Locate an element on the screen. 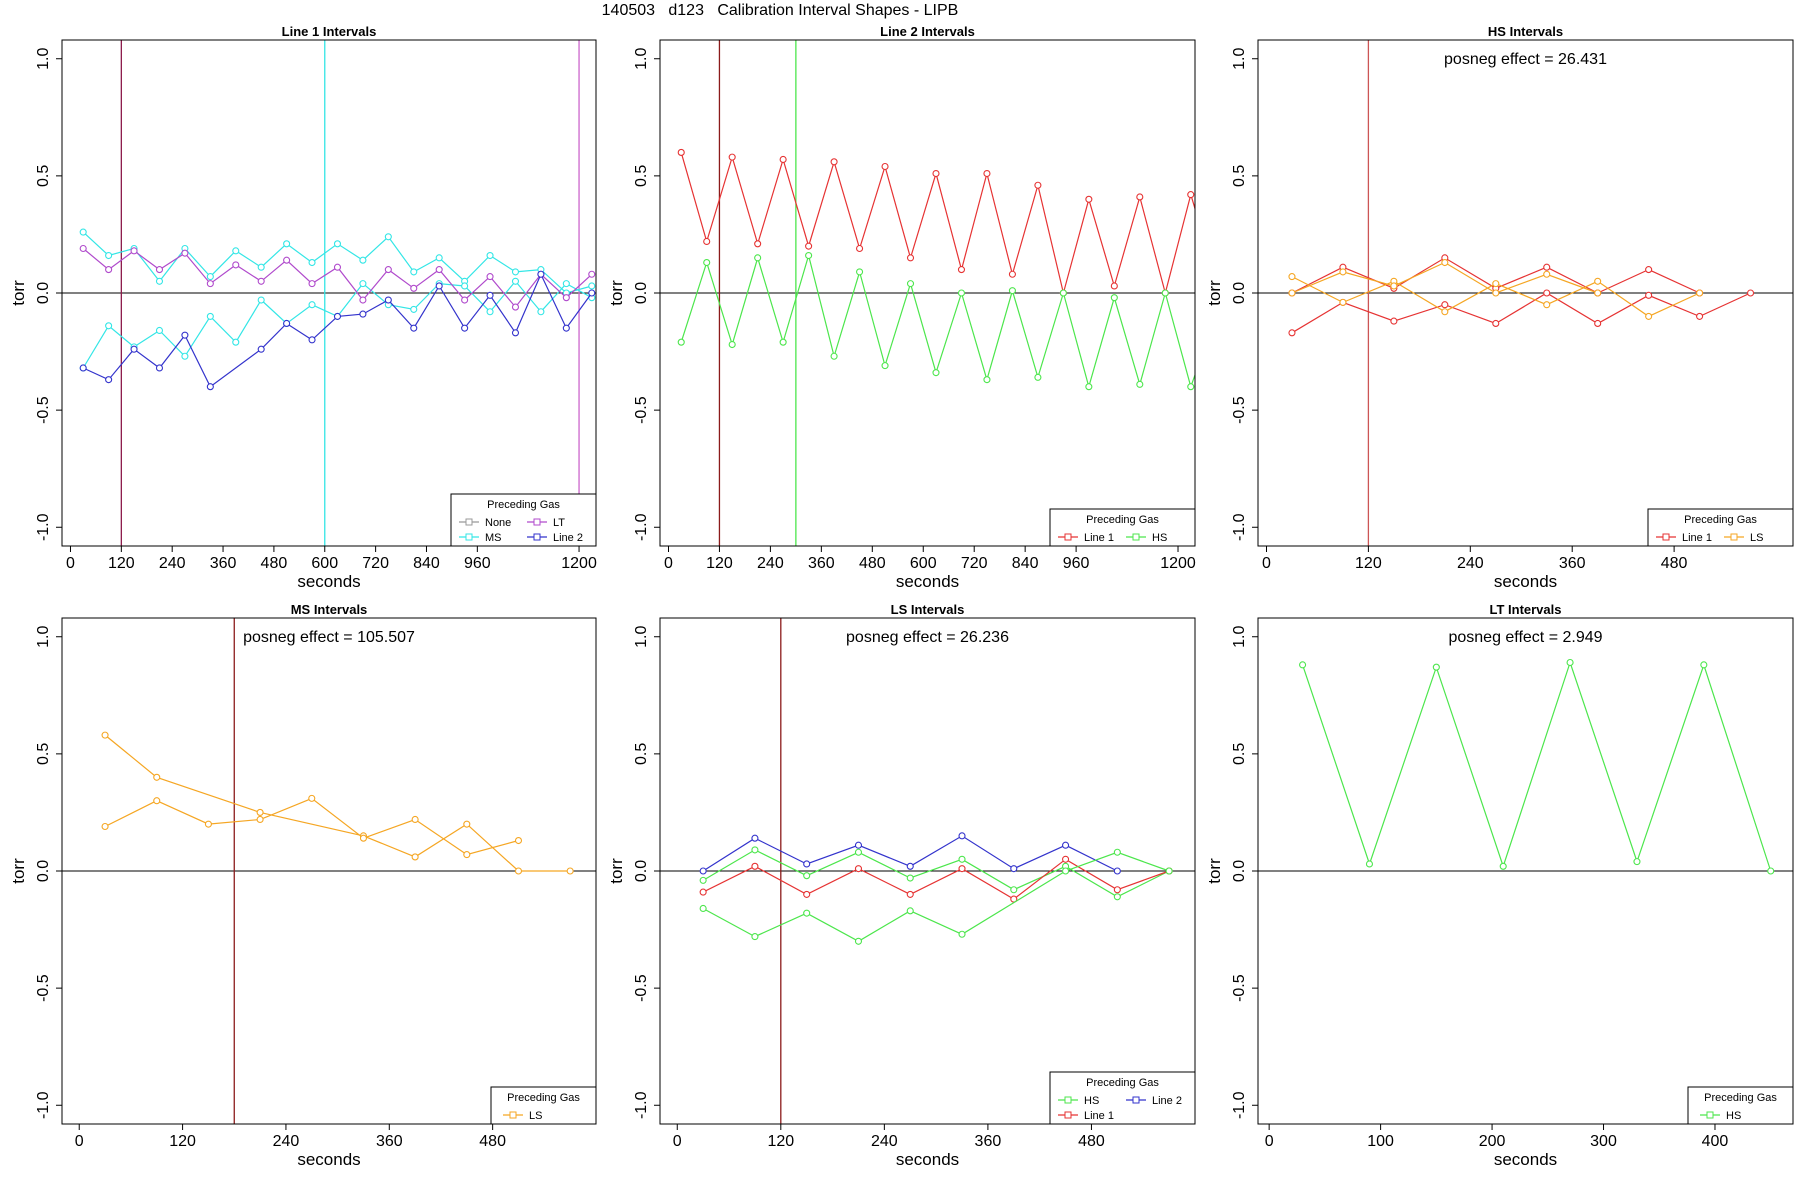 This screenshot has width=1800, height=1200. legend-entry-label: Line 2 is located at coordinates (568, 538).